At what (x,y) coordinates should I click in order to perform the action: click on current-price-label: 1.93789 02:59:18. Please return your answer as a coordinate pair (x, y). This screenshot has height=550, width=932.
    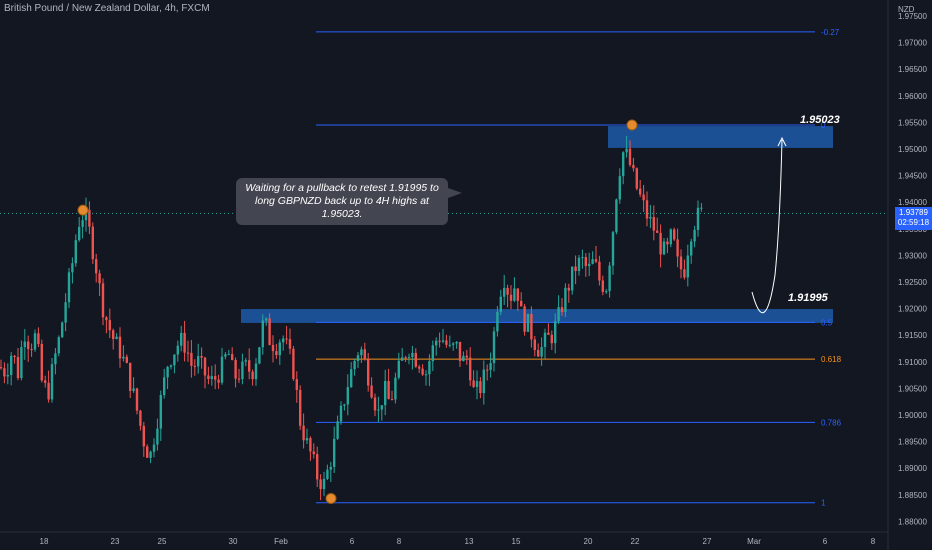
    Looking at the image, I should click on (913, 218).